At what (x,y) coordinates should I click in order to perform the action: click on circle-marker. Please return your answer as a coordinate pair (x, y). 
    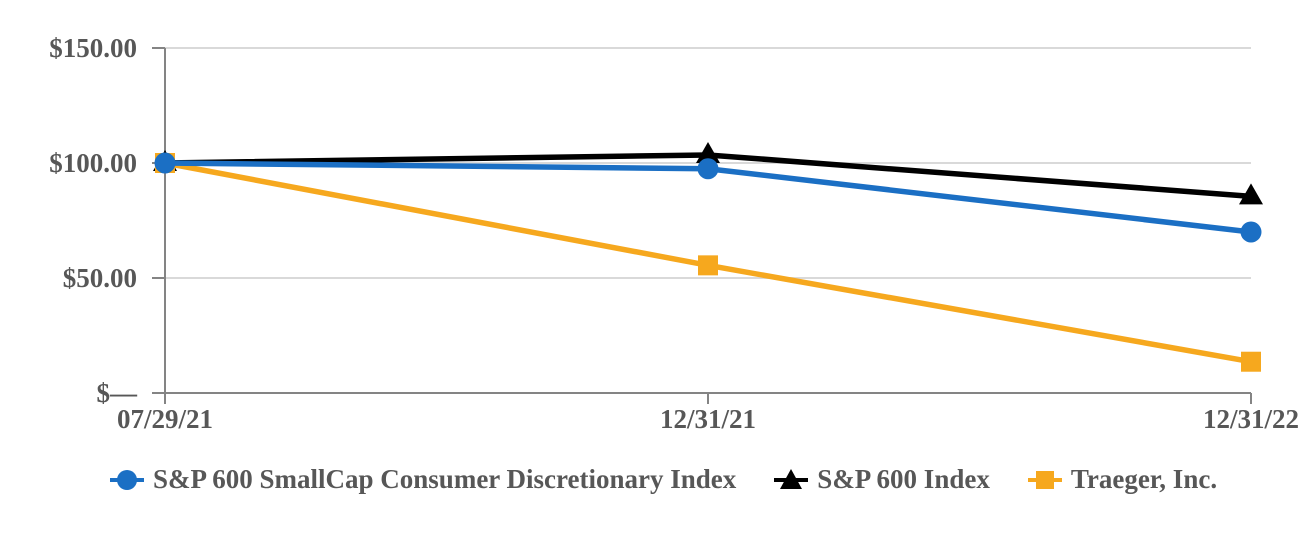
    Looking at the image, I should click on (127, 479).